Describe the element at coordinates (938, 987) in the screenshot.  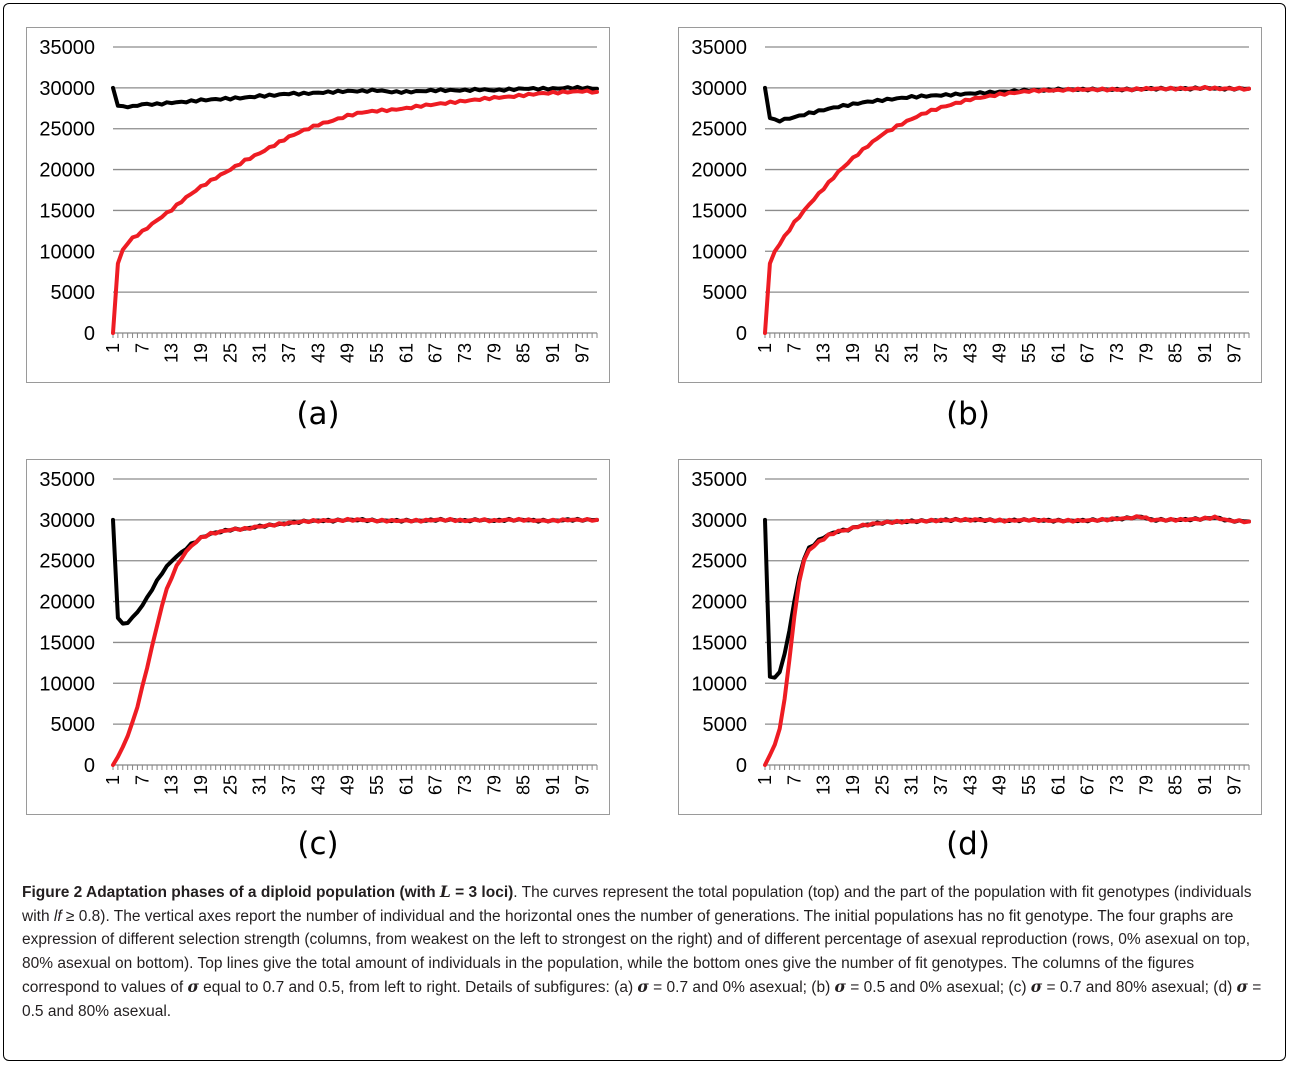
I see `caption-text: = 0.5 and 0% asexual; (c)` at that location.